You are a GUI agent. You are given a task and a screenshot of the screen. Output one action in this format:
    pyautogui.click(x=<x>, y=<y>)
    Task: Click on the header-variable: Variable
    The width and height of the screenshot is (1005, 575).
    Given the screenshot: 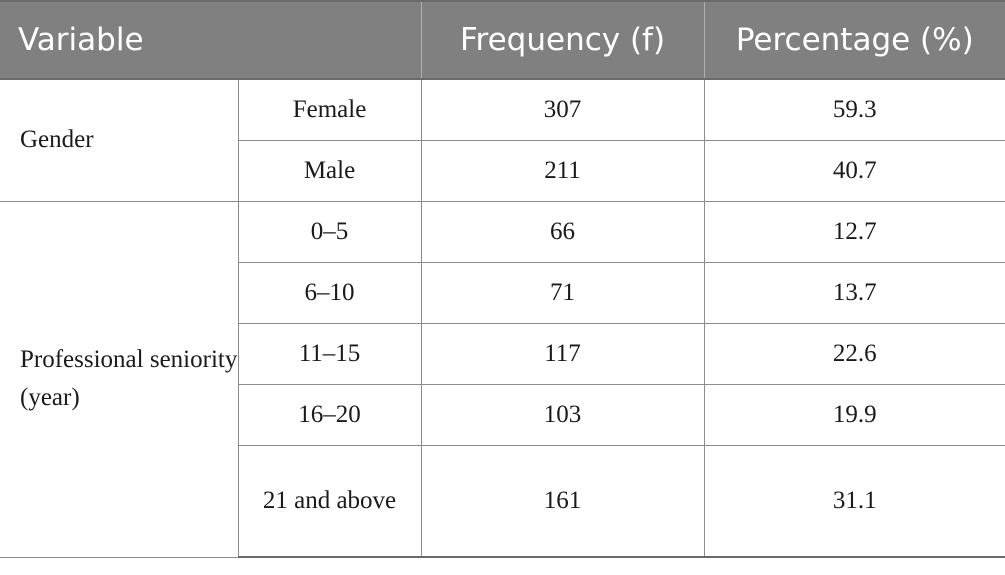 What is the action you would take?
    pyautogui.click(x=211, y=40)
    